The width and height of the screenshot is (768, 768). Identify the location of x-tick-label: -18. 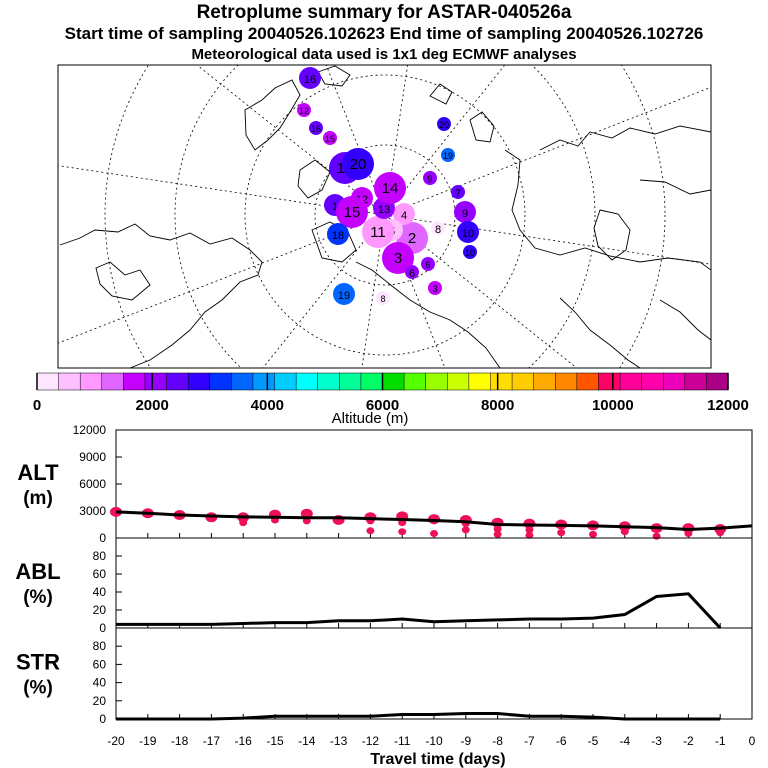
(180, 741).